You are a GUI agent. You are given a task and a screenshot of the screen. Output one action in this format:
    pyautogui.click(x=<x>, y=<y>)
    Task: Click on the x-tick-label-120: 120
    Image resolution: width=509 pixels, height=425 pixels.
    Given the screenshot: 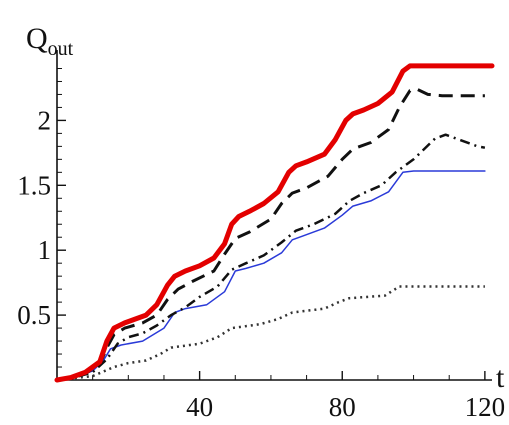 What is the action you would take?
    pyautogui.click(x=485, y=407)
    